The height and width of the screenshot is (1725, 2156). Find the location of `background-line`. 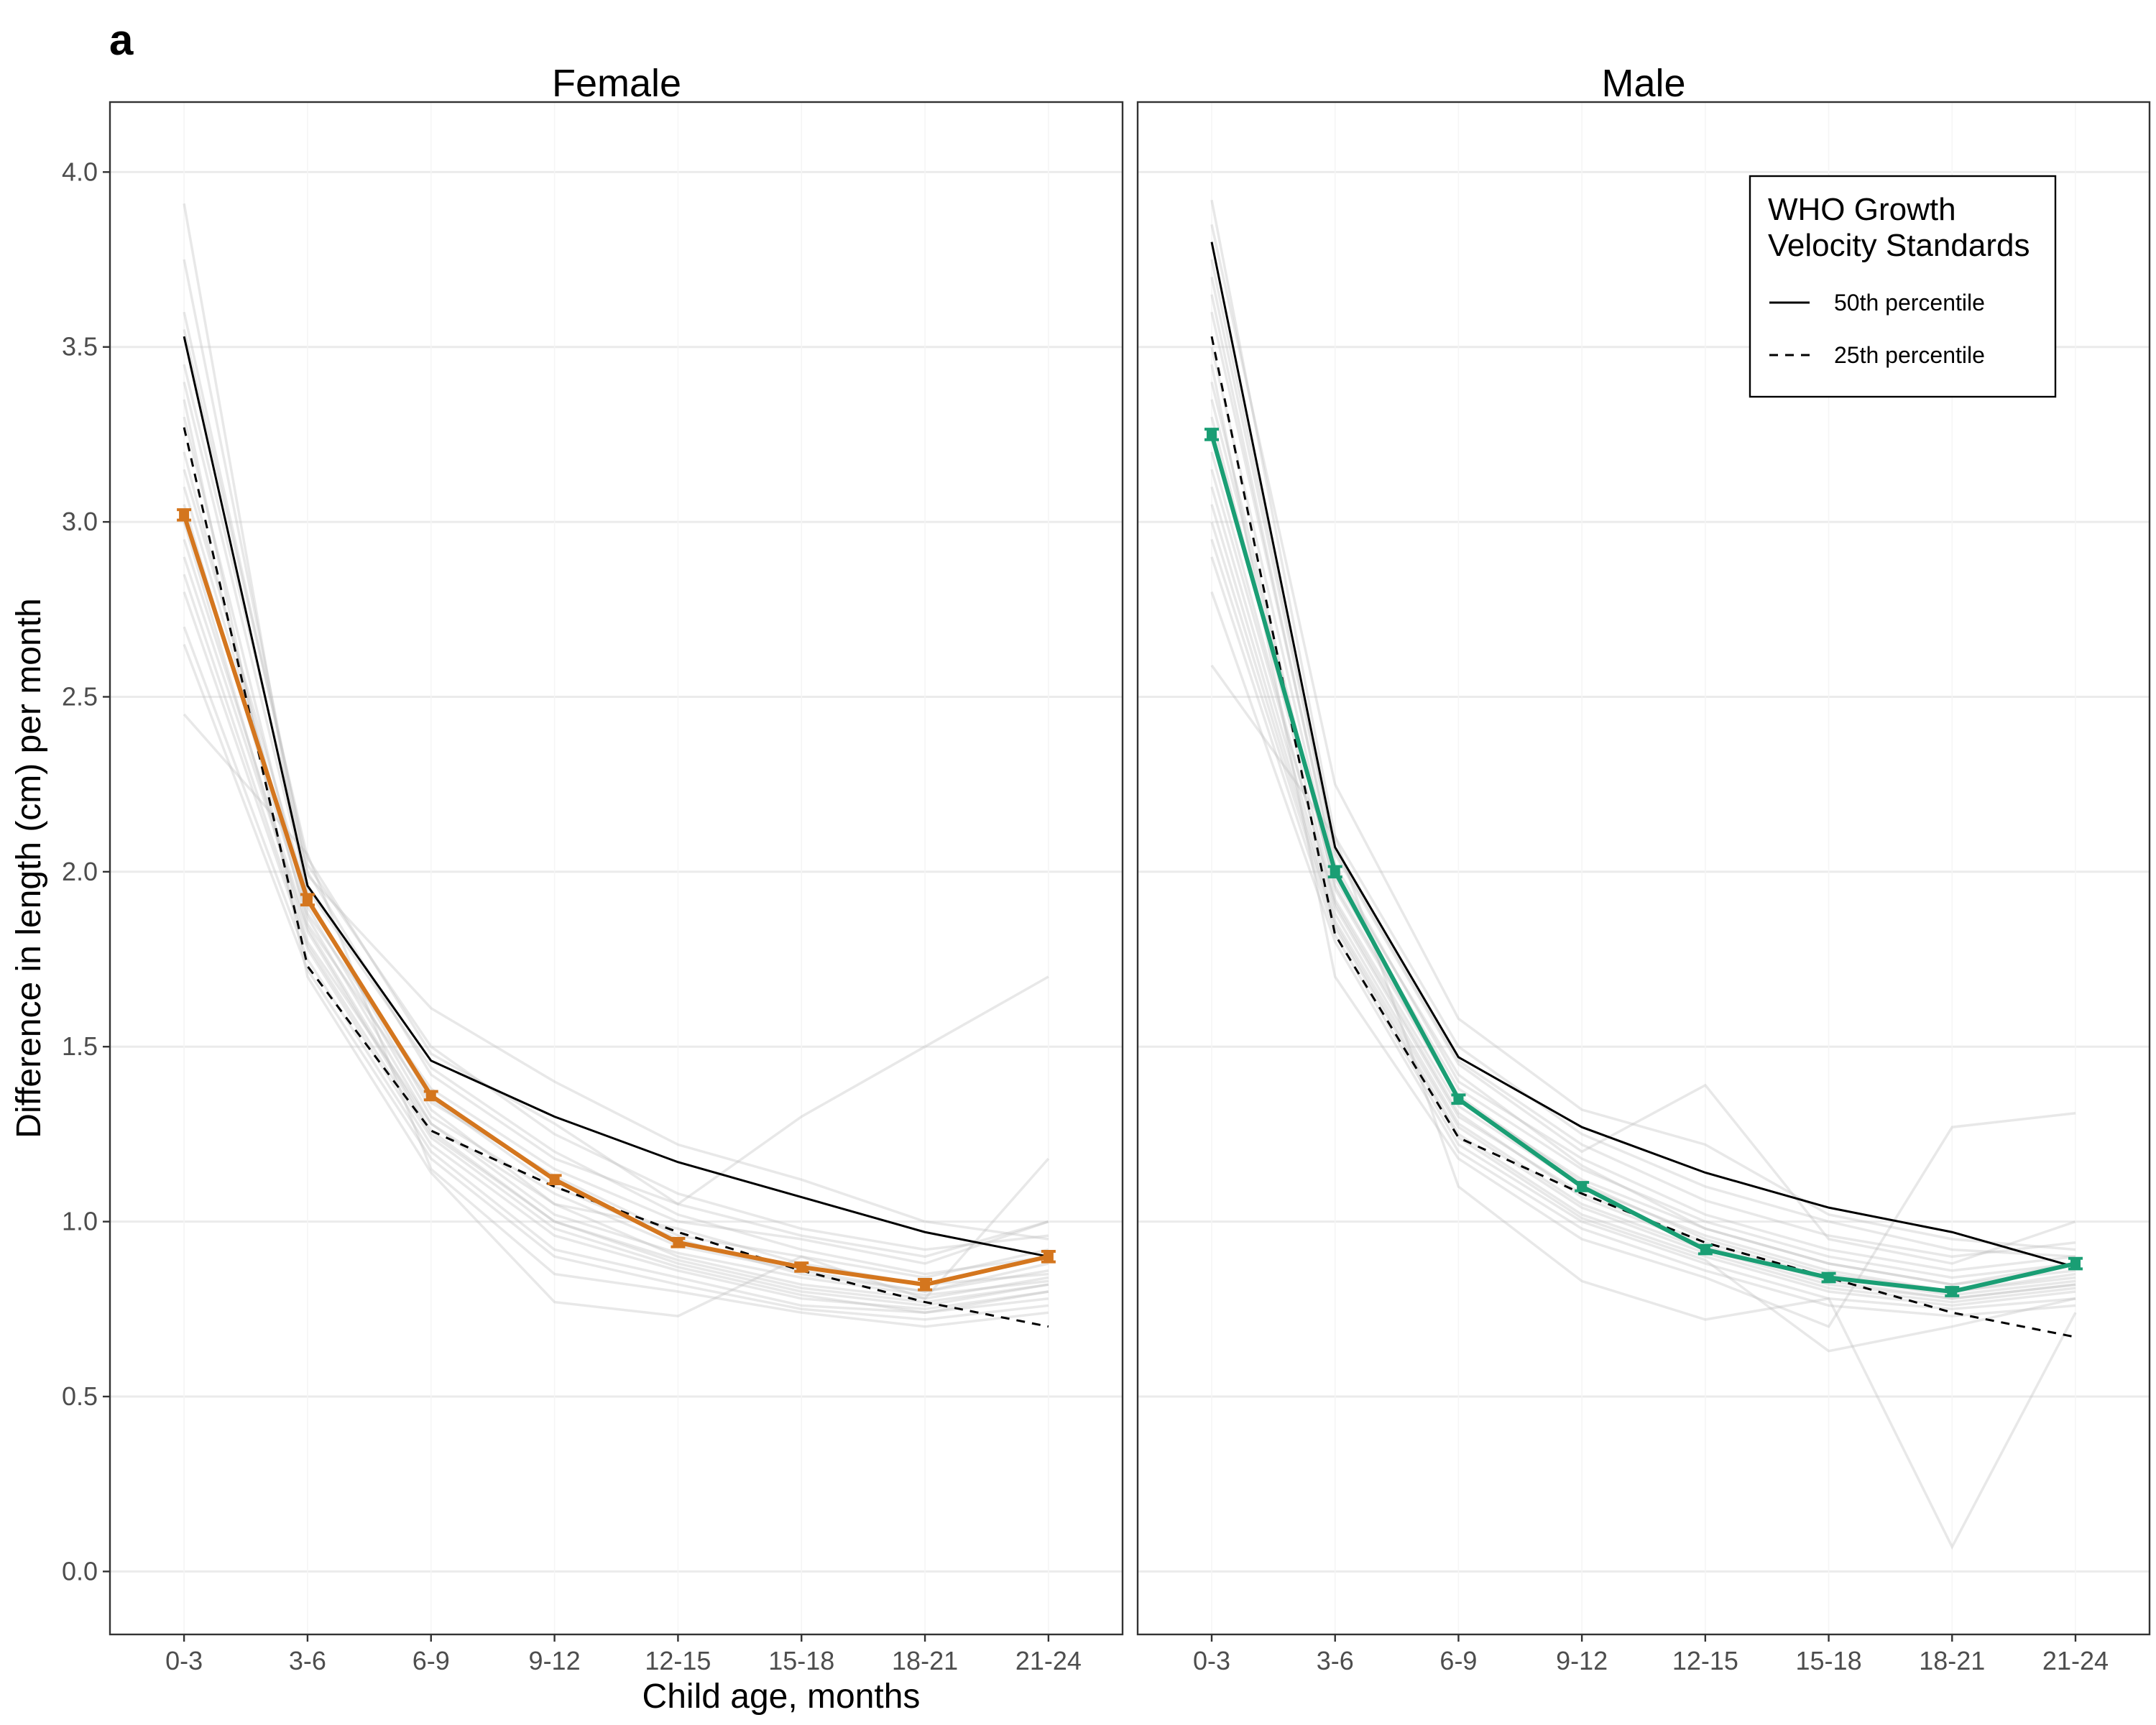

background-line is located at coordinates (616, 1020).